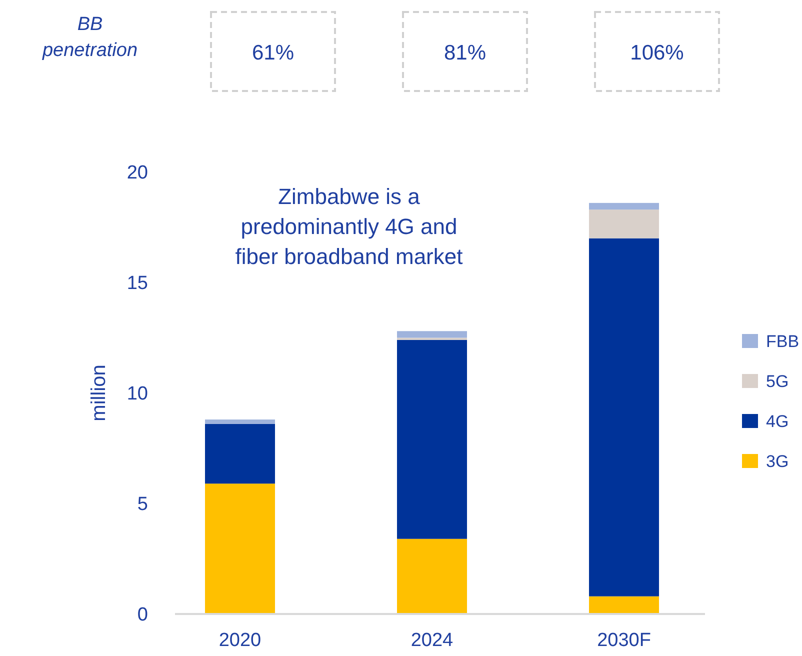 This screenshot has width=802, height=656. Describe the element at coordinates (777, 461) in the screenshot. I see `legend-label: 3G` at that location.